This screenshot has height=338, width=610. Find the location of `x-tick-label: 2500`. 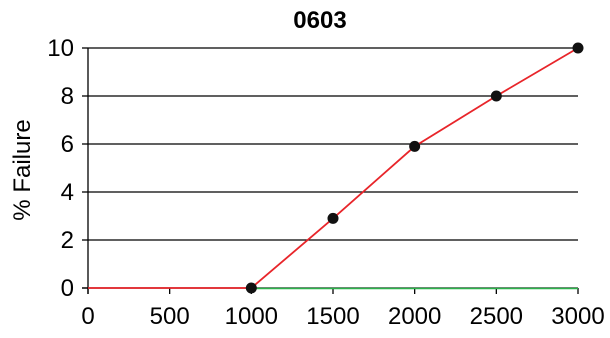

x-tick-label: 2500 is located at coordinates (496, 316).